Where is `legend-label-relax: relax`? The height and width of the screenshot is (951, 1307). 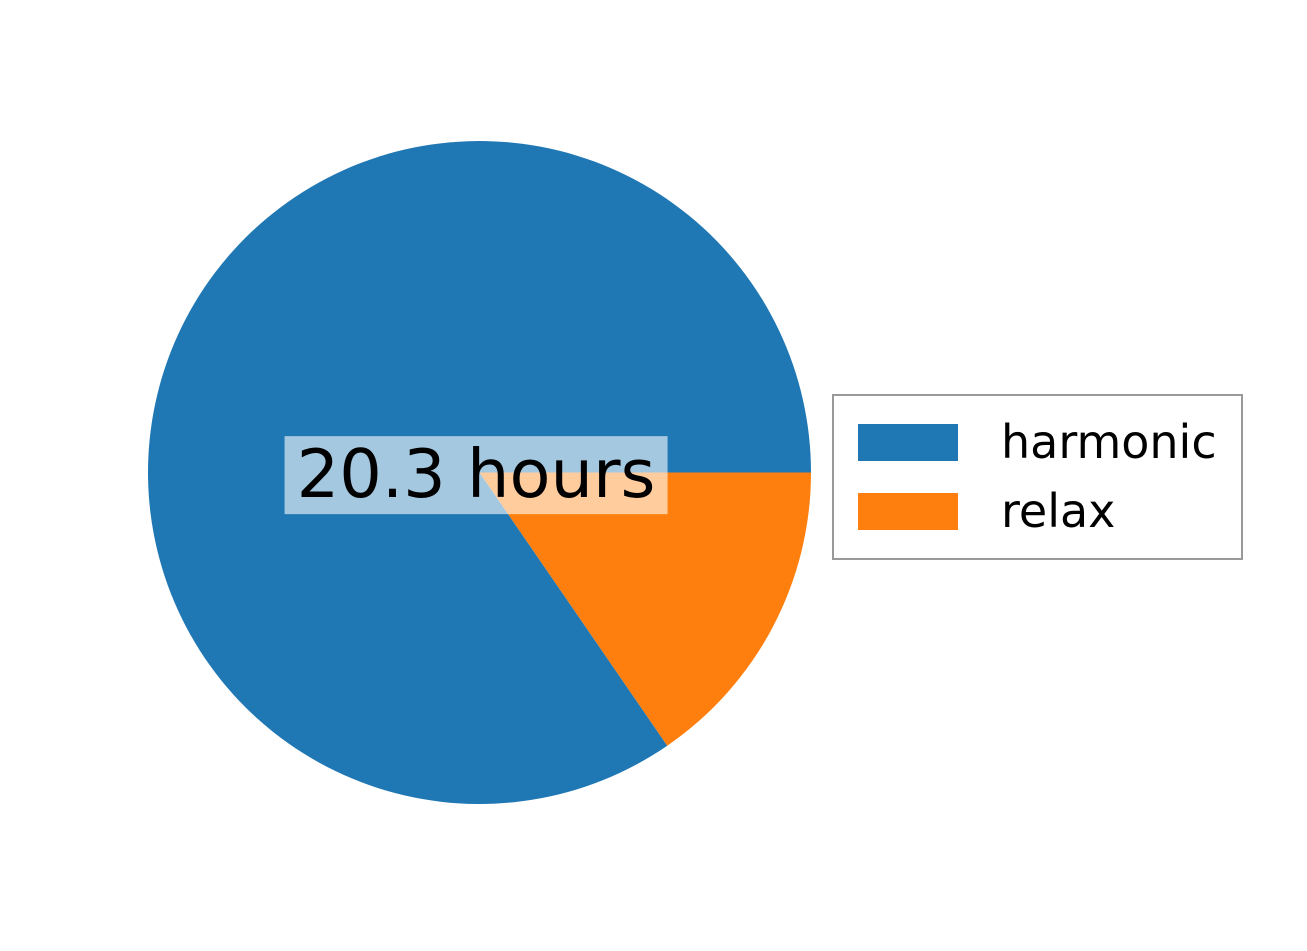
legend-label-relax: relax is located at coordinates (1058, 510).